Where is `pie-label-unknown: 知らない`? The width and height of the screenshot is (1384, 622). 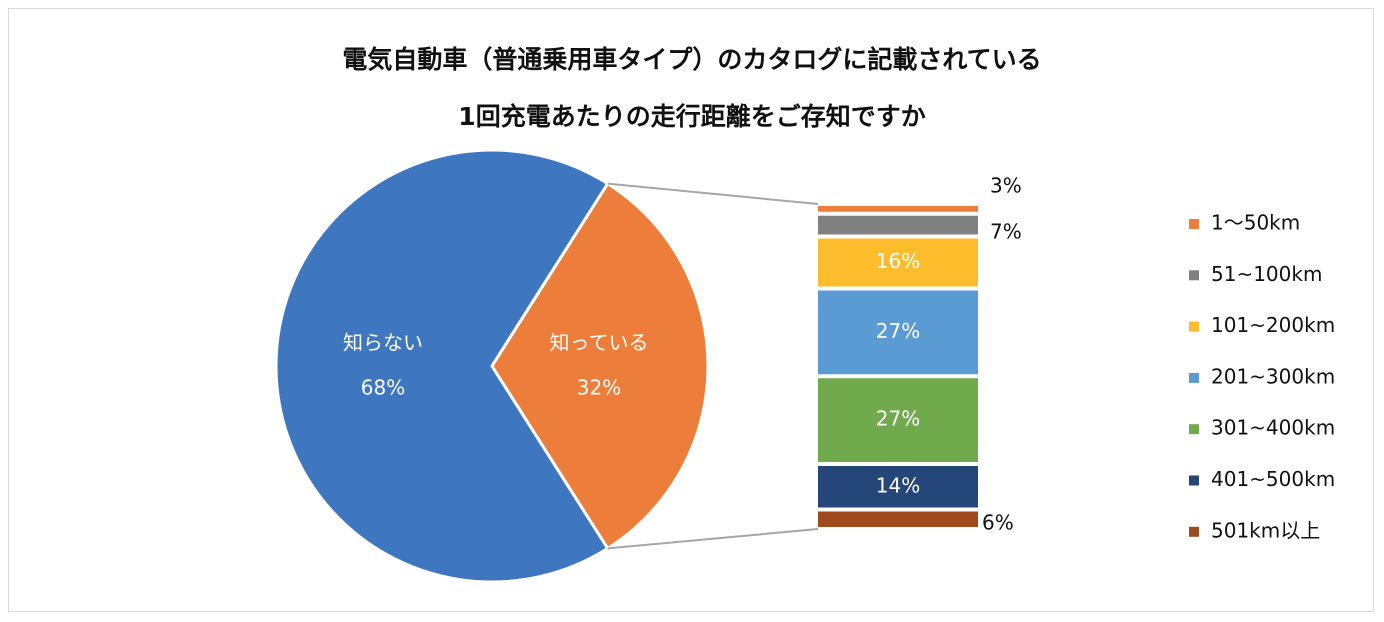 pie-label-unknown: 知らない is located at coordinates (383, 343).